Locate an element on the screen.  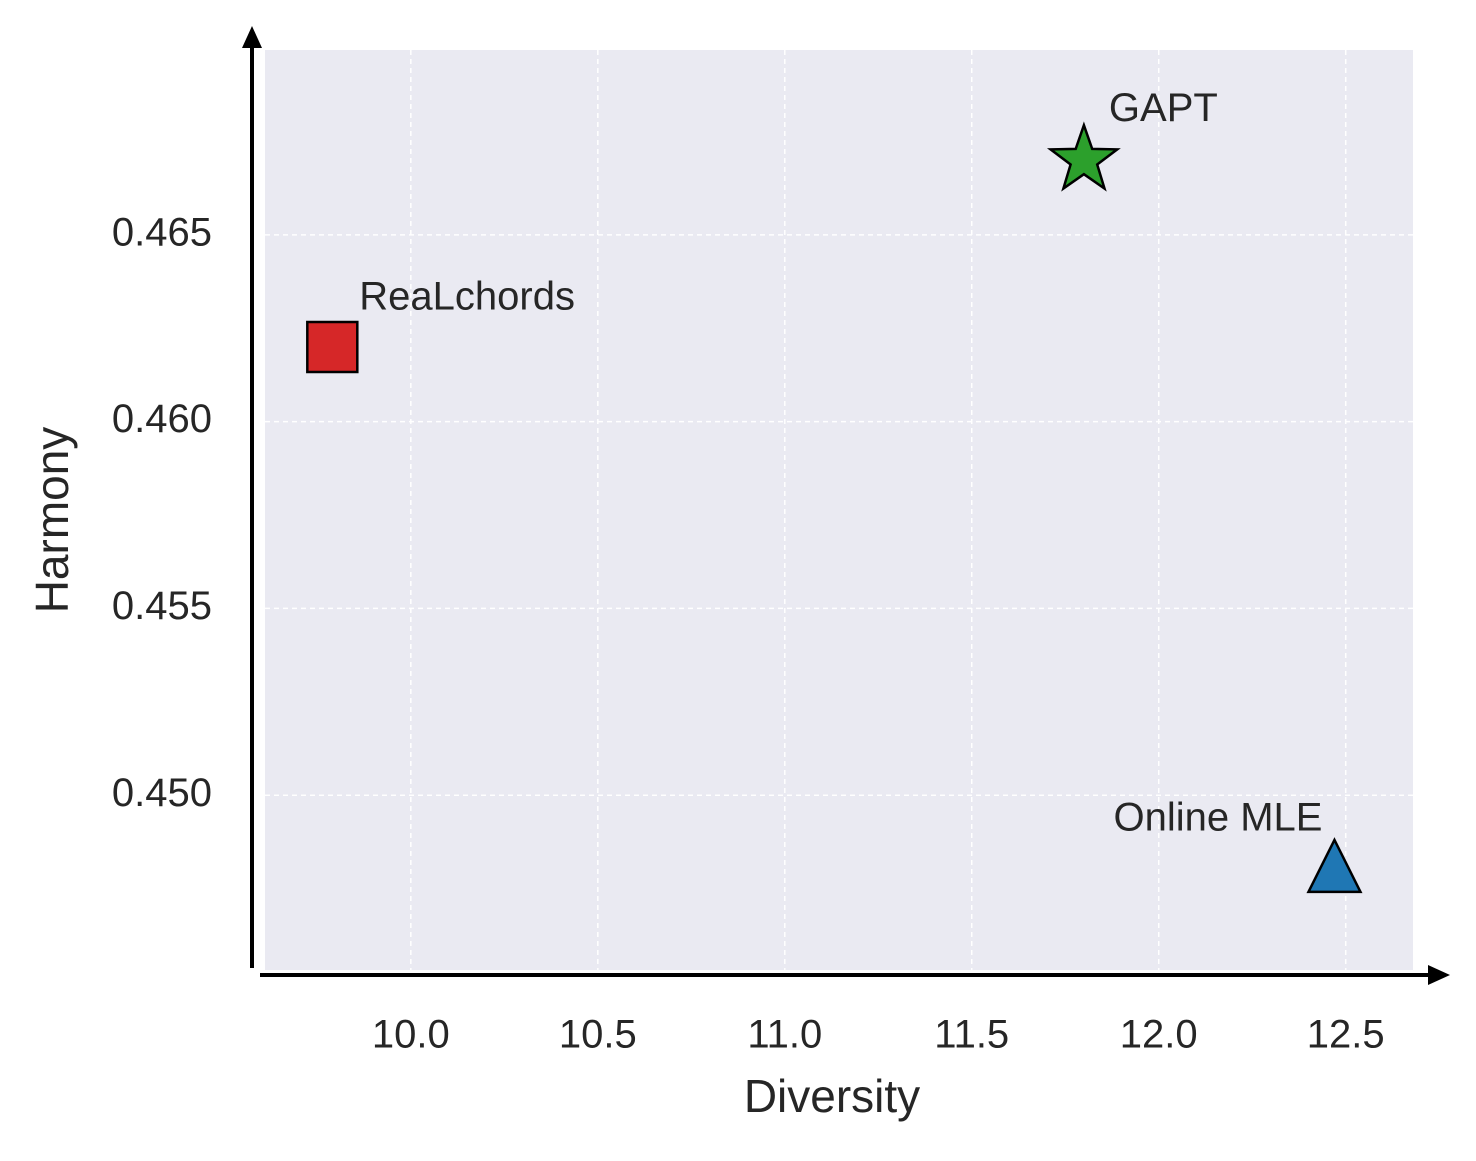
x-tick-label: 10.0 is located at coordinates (411, 1035).